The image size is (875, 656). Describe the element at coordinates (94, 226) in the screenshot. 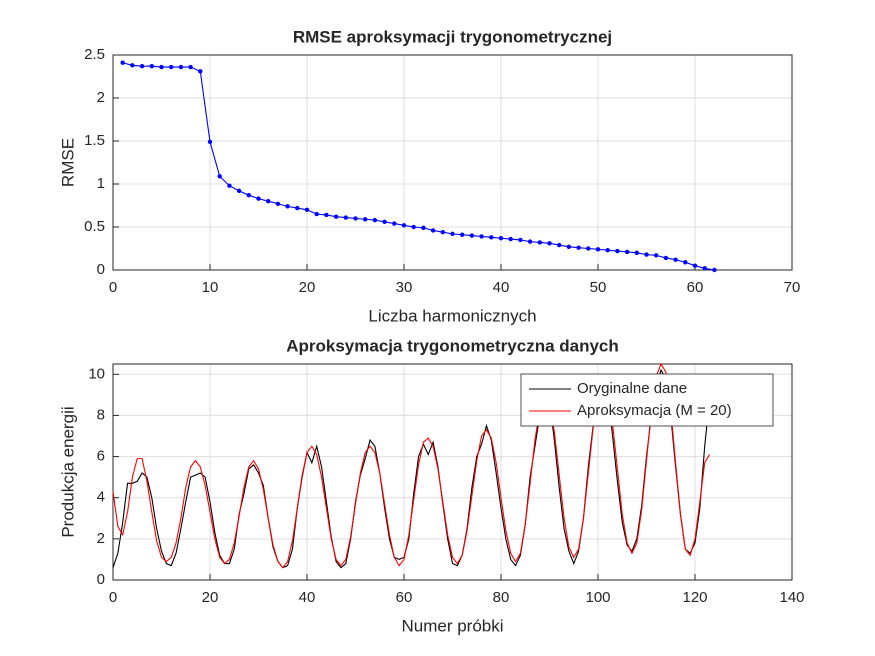

I see `y-tick-label: 0.5` at that location.